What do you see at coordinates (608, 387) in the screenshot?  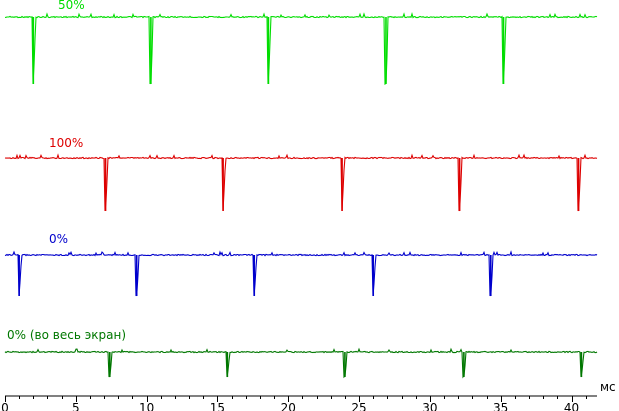 I see `x-axis-unit-label: мс` at bounding box center [608, 387].